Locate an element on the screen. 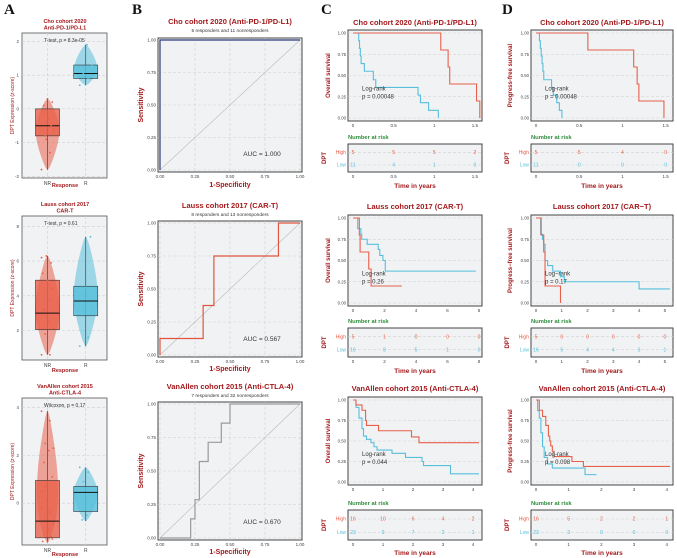 This screenshot has width=677, height=558. logrank-label: Log−rank is located at coordinates (558, 275).